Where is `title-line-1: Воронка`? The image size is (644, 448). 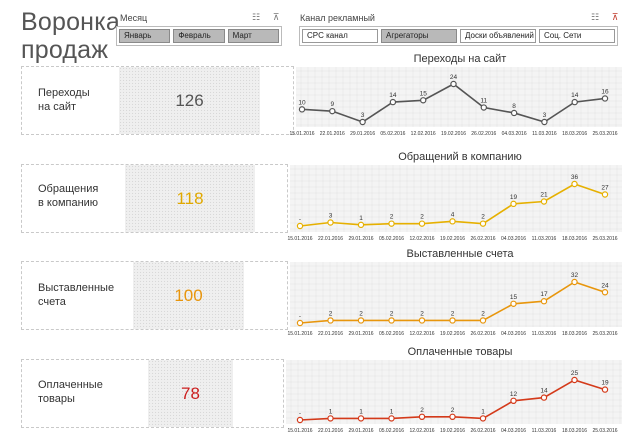
title-line-1: Воронка is located at coordinates (70, 22).